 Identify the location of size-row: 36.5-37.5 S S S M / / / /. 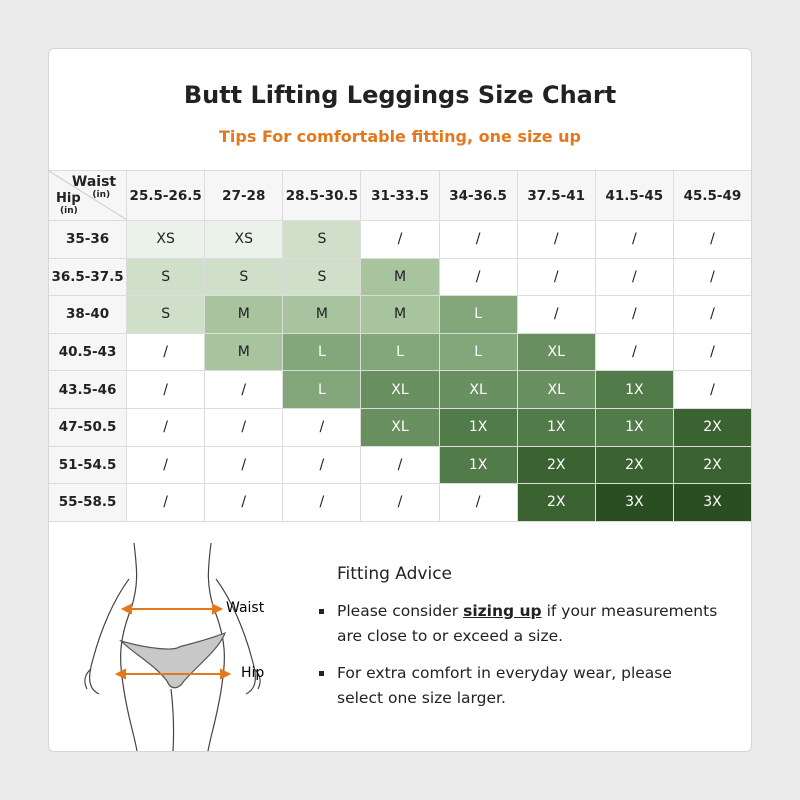
(400, 277).